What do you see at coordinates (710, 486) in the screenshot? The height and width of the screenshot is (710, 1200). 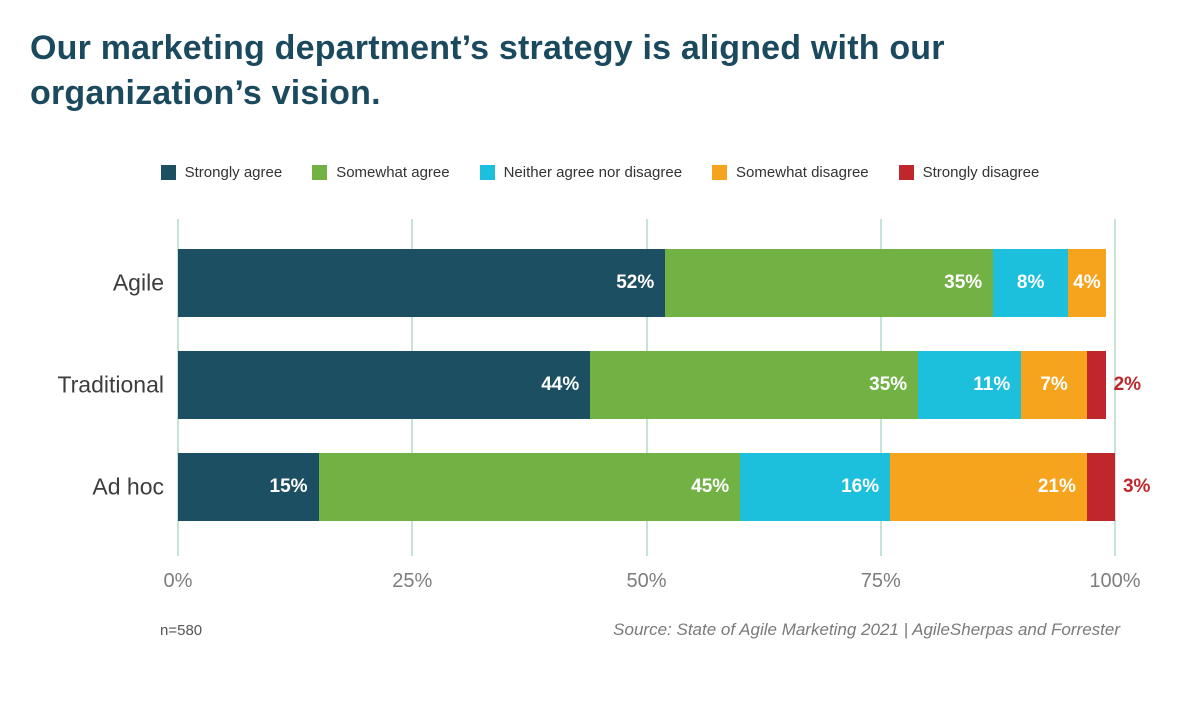 I see `segment-label: 45%` at bounding box center [710, 486].